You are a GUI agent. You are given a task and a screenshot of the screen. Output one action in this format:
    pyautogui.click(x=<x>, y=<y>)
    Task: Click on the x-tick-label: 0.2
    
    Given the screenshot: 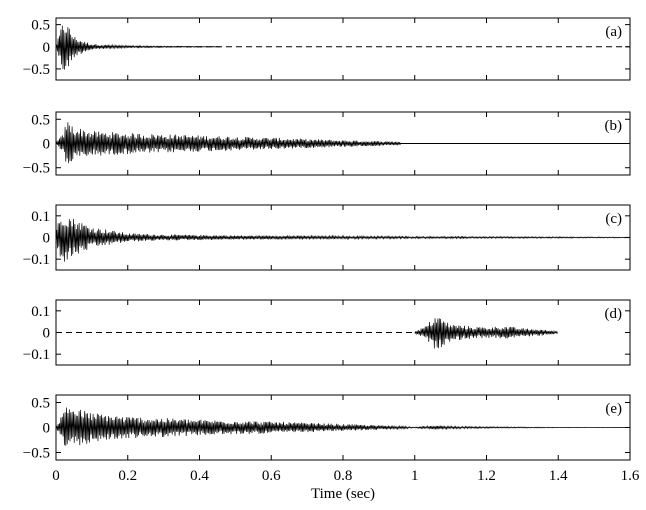 What is the action you would take?
    pyautogui.click(x=127, y=476)
    